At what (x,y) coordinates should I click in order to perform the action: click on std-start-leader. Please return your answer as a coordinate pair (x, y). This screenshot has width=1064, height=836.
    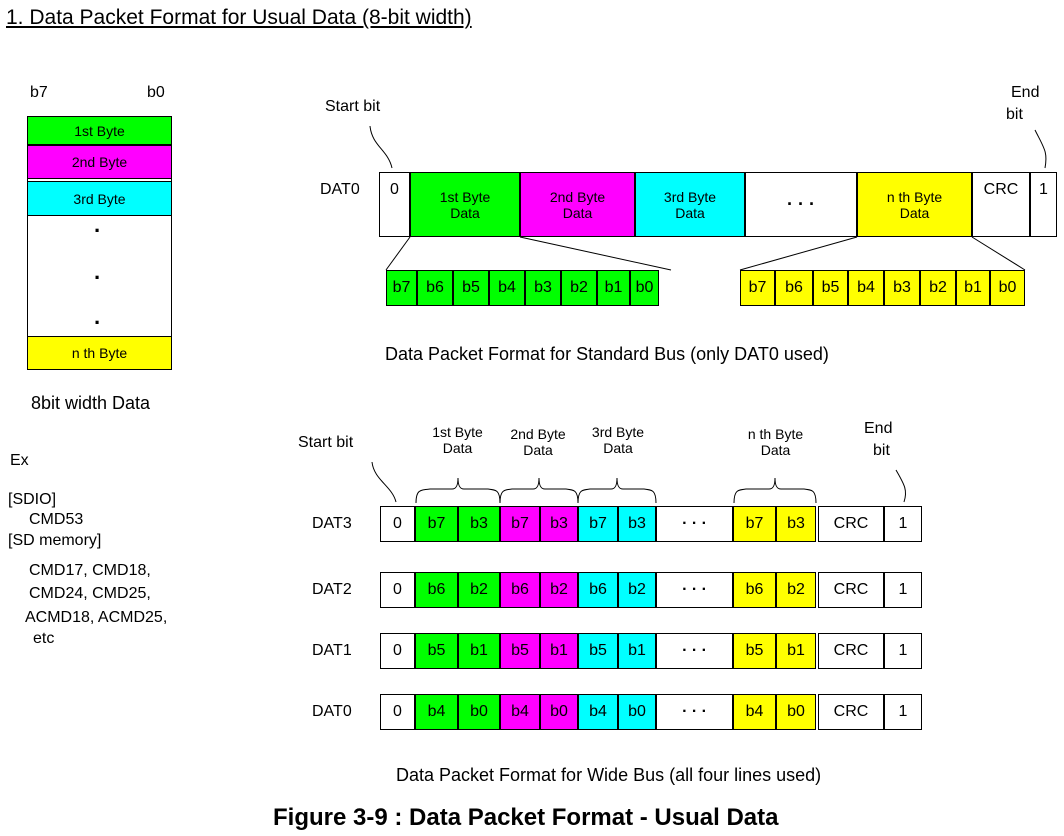
    Looking at the image, I should click on (381, 147).